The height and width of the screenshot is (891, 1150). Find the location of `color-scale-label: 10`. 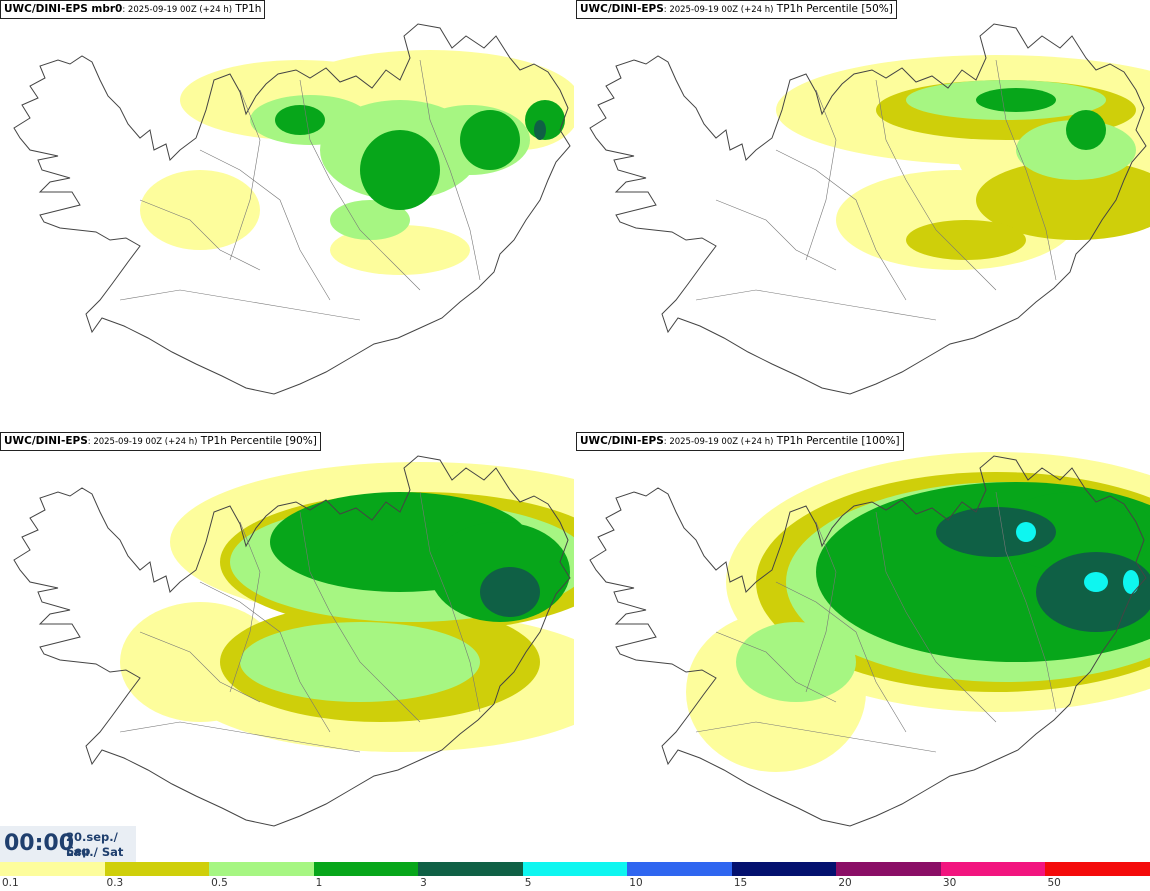

color-scale-label: 10 is located at coordinates (636, 883).